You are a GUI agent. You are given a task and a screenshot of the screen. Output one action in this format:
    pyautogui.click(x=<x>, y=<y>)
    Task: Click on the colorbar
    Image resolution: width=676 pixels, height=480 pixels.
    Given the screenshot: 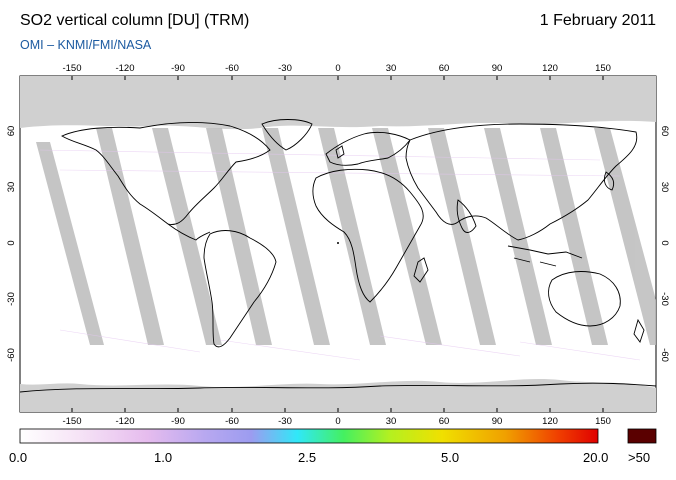 What is the action you would take?
    pyautogui.click(x=309, y=436)
    